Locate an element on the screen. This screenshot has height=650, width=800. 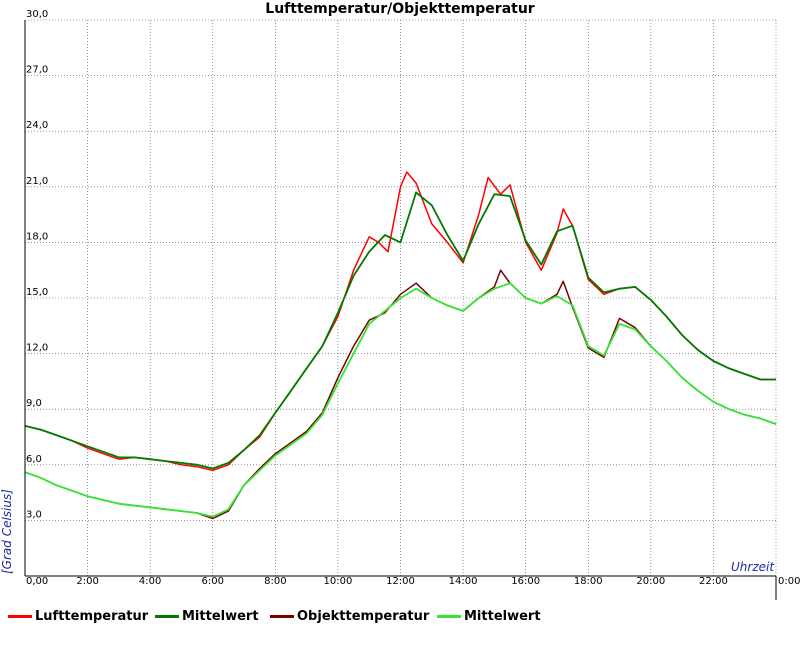
x-tick-label: 18:00 is located at coordinates (588, 581).